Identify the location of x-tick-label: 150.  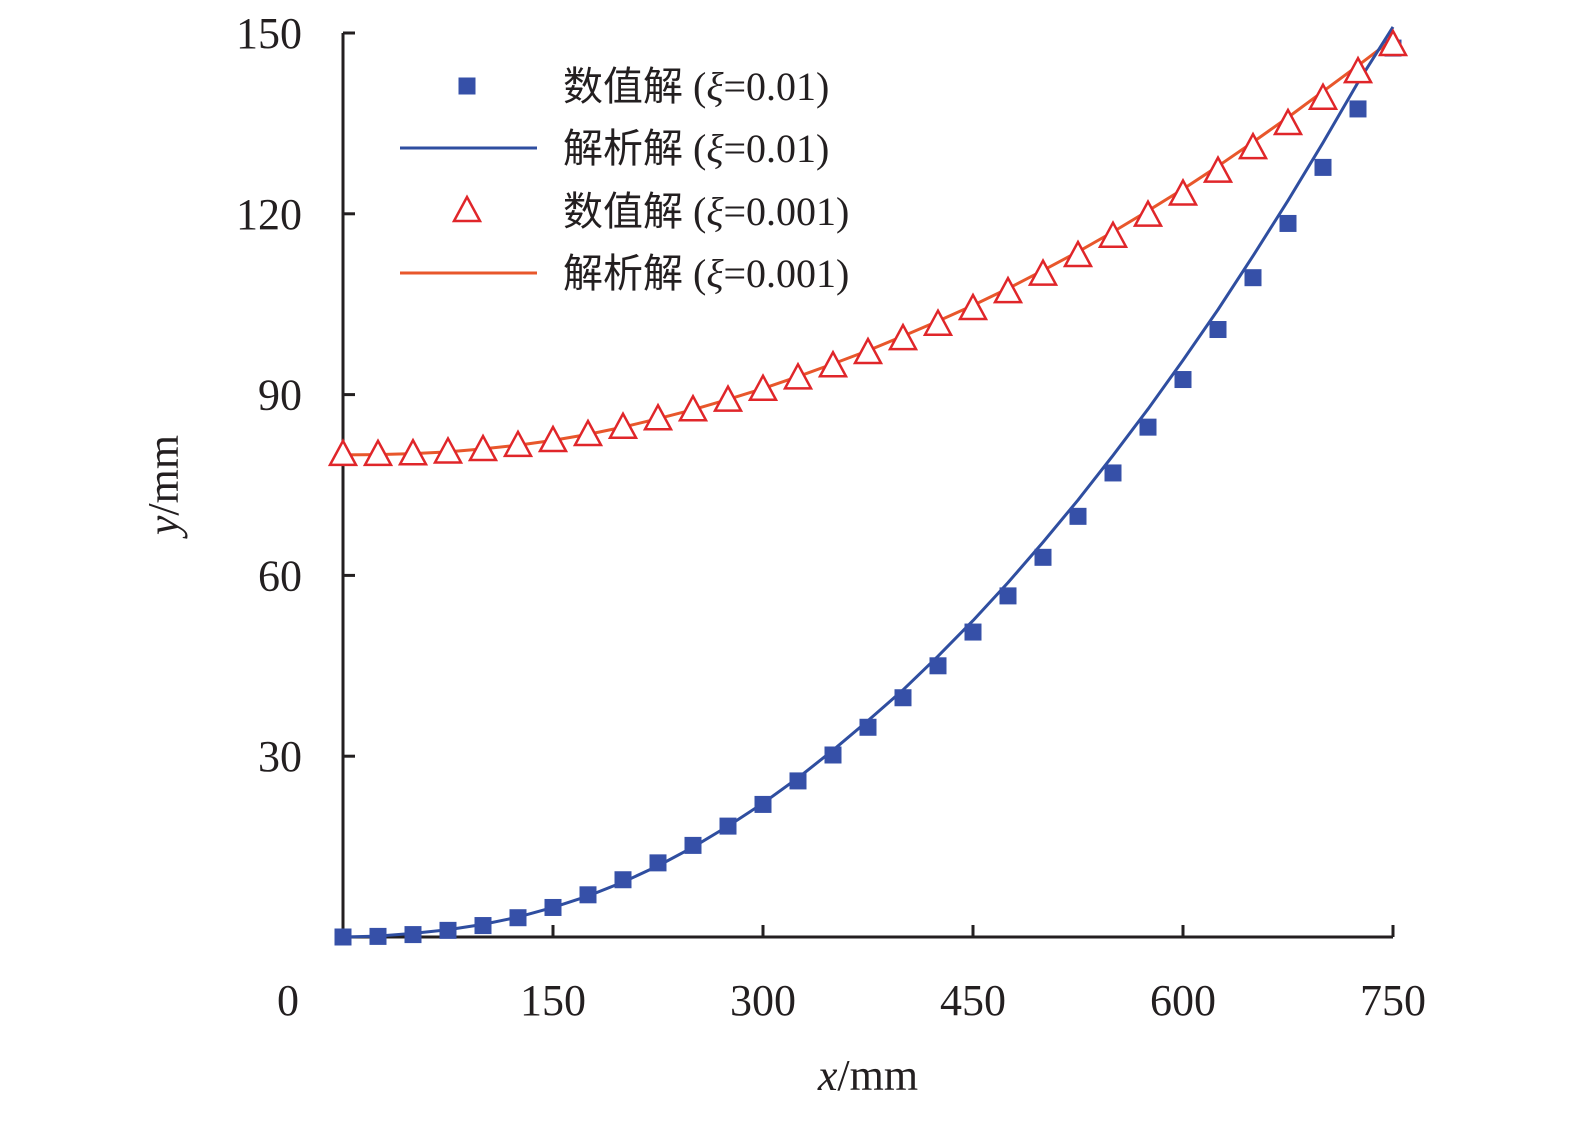
(553, 1000).